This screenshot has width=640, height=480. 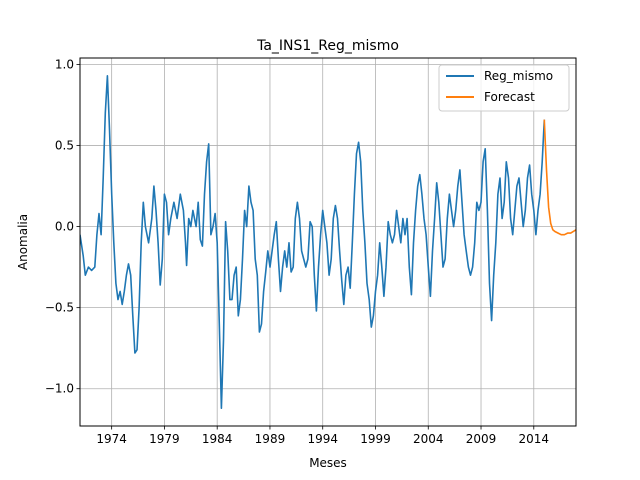 I want to click on legend: Reg_mismo Forecast, so click(x=504, y=88).